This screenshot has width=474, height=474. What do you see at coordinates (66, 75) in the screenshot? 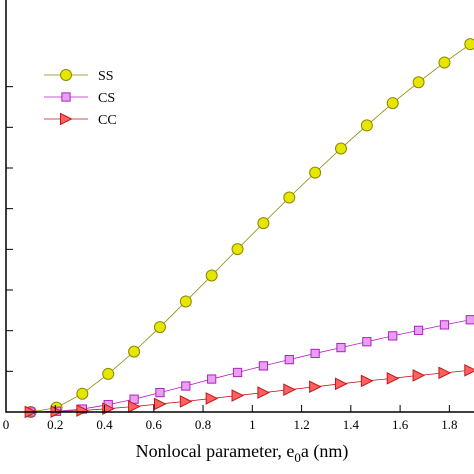
I see `legend-marker-ss` at bounding box center [66, 75].